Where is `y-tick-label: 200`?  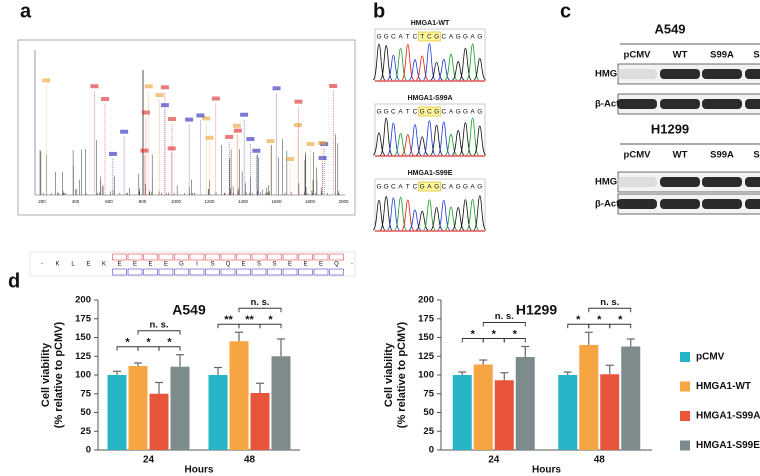 y-tick-label: 200 is located at coordinates (83, 300).